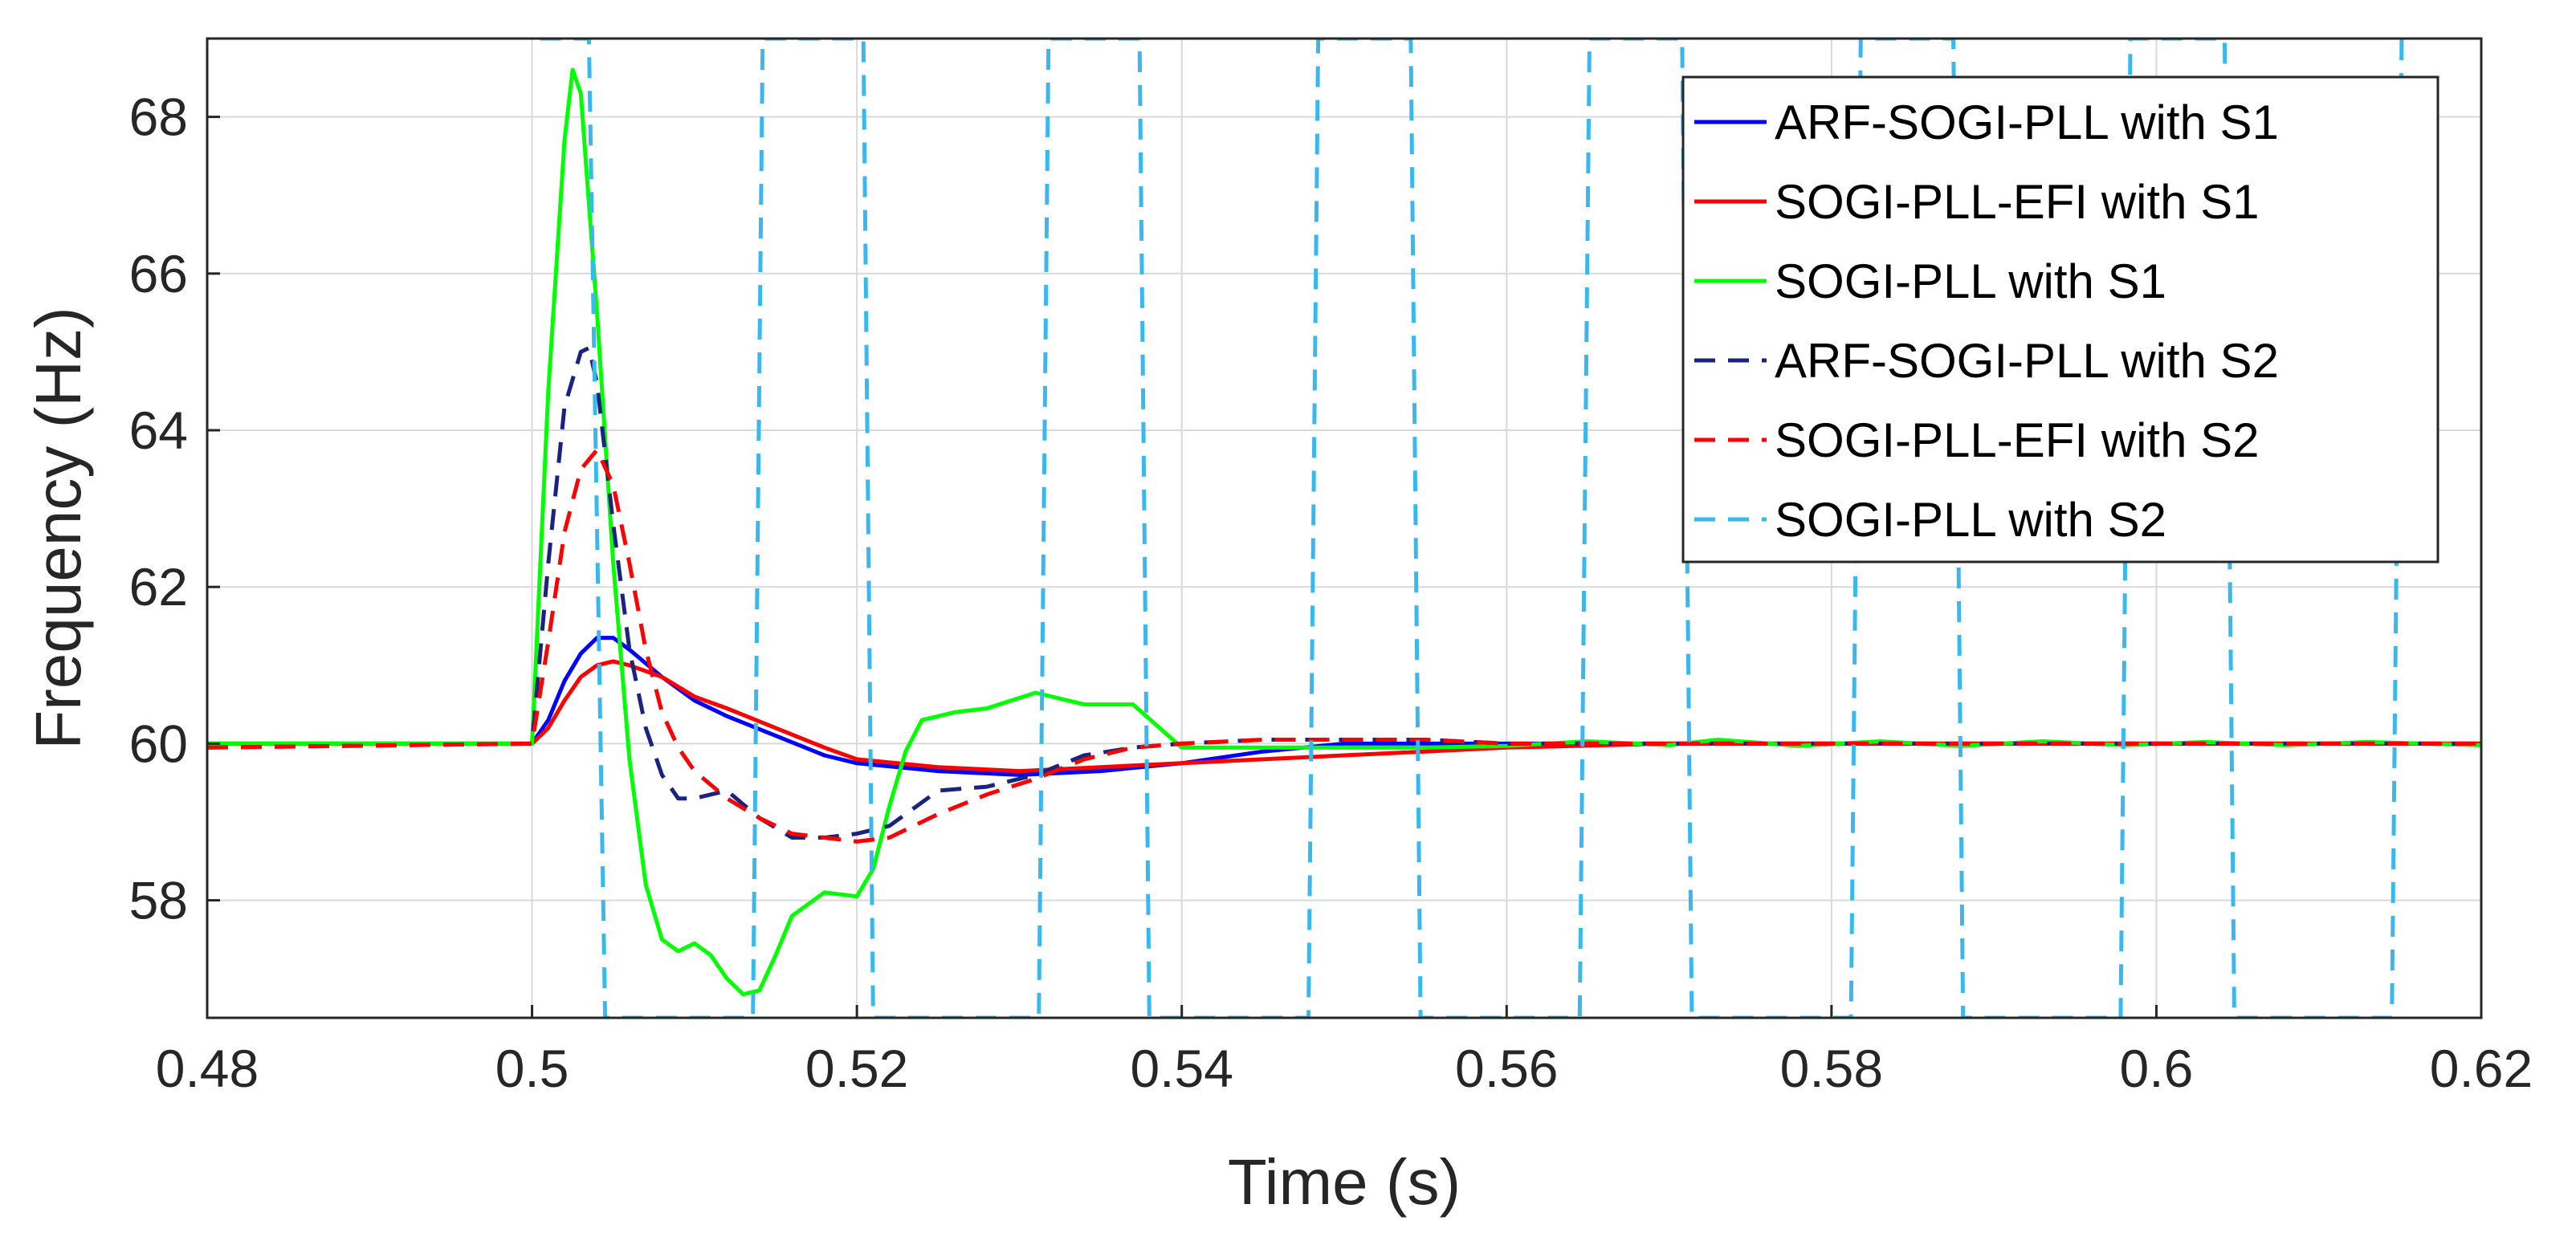  What do you see at coordinates (2027, 361) in the screenshot?
I see `legend-label: ARF-SOGI-PLL with S2` at bounding box center [2027, 361].